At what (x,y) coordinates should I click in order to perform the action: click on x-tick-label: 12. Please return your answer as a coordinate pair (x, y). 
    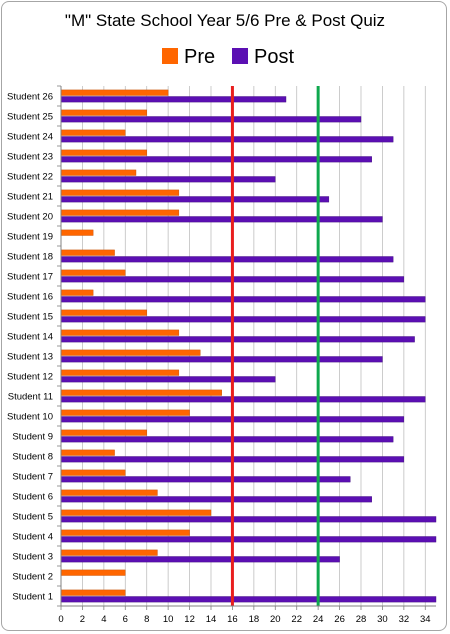
    Looking at the image, I should click on (189, 619).